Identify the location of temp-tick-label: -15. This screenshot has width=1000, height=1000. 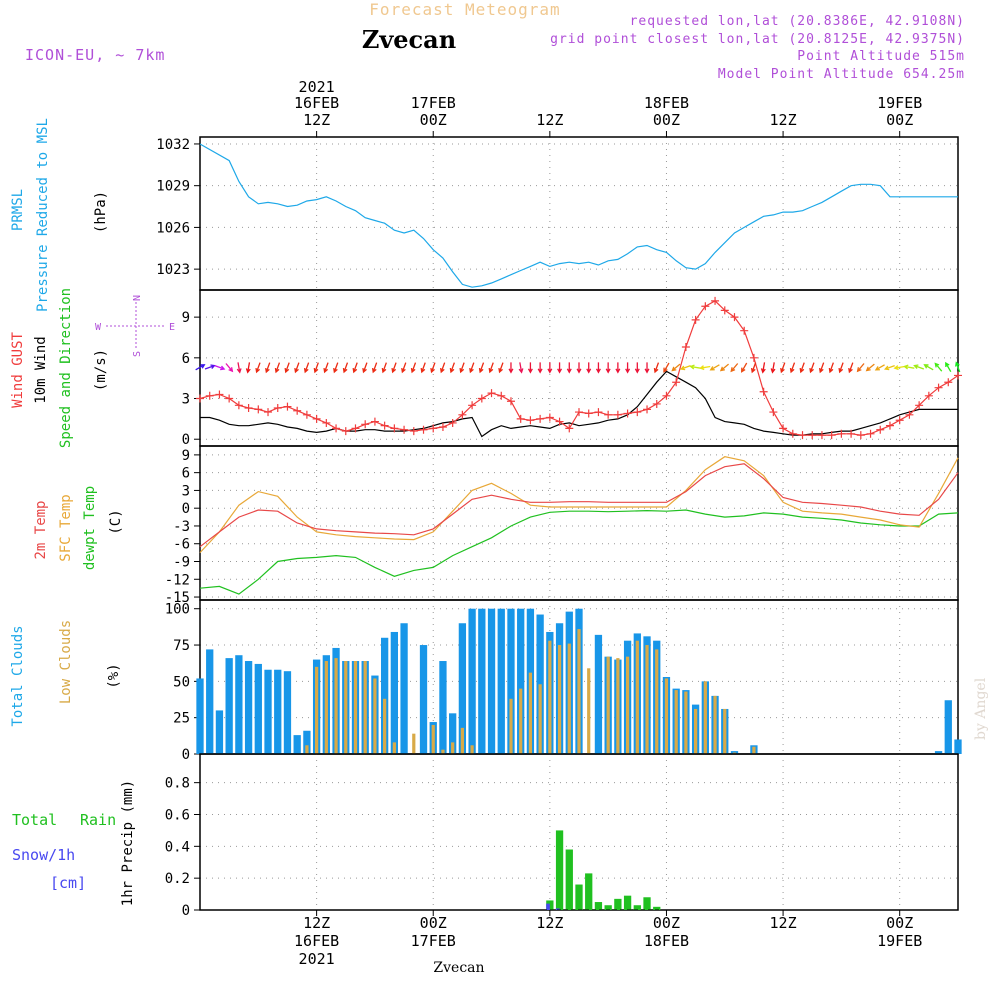
(177, 598).